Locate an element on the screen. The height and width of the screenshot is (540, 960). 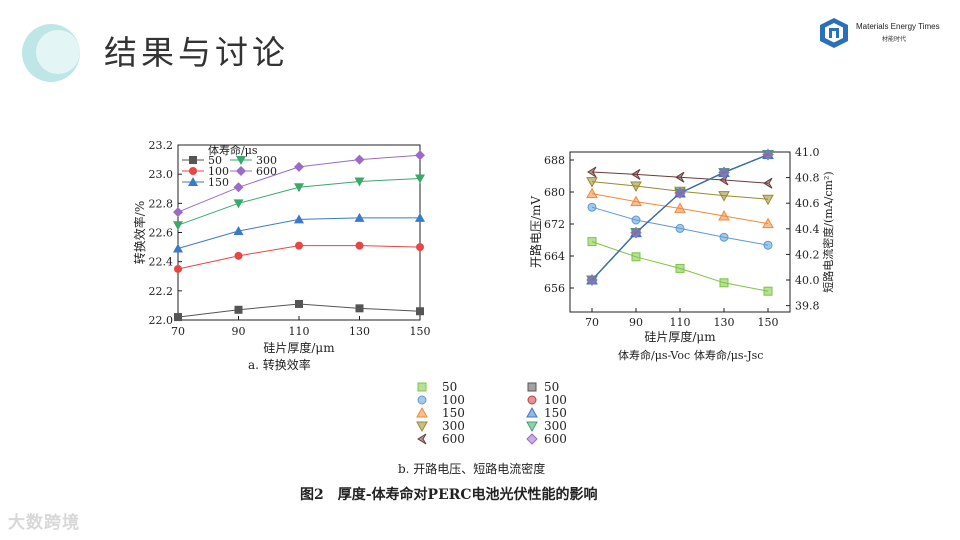
legend-label-a-600: 600 is located at coordinates (266, 171).